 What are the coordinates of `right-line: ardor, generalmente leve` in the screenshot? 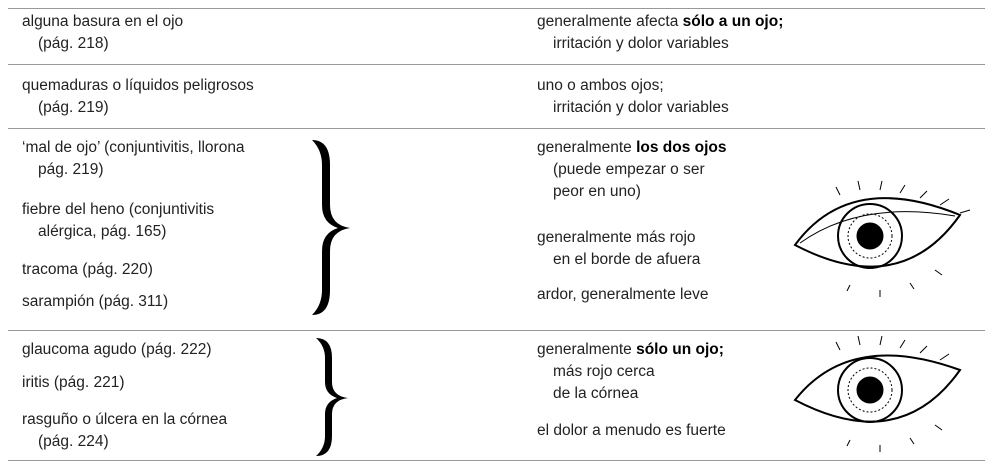 It's located at (623, 294).